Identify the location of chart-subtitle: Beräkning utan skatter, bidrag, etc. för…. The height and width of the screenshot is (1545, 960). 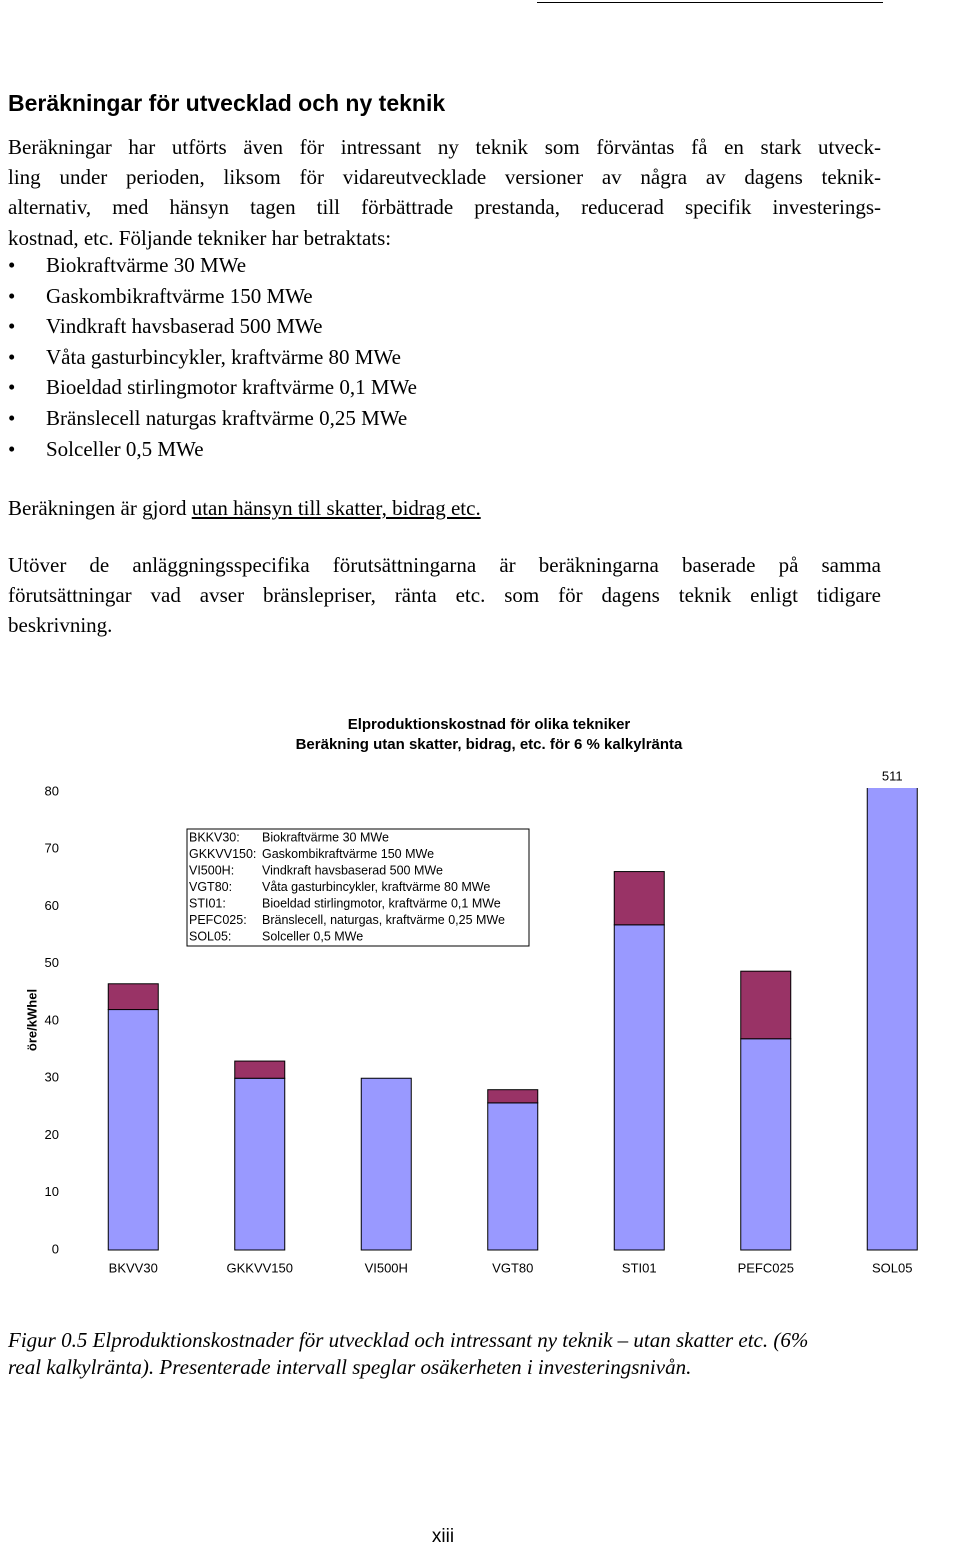
(489, 744).